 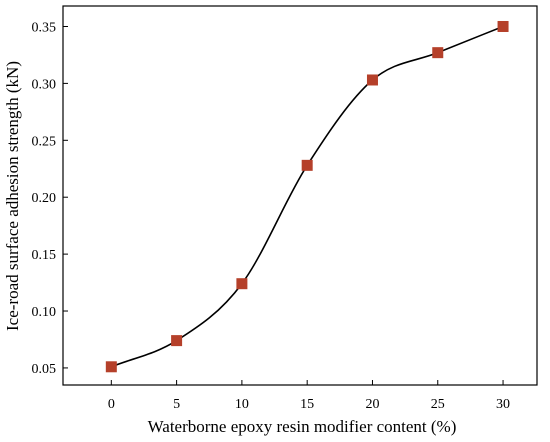 What do you see at coordinates (242, 404) in the screenshot?
I see `x-tick-label: 10` at bounding box center [242, 404].